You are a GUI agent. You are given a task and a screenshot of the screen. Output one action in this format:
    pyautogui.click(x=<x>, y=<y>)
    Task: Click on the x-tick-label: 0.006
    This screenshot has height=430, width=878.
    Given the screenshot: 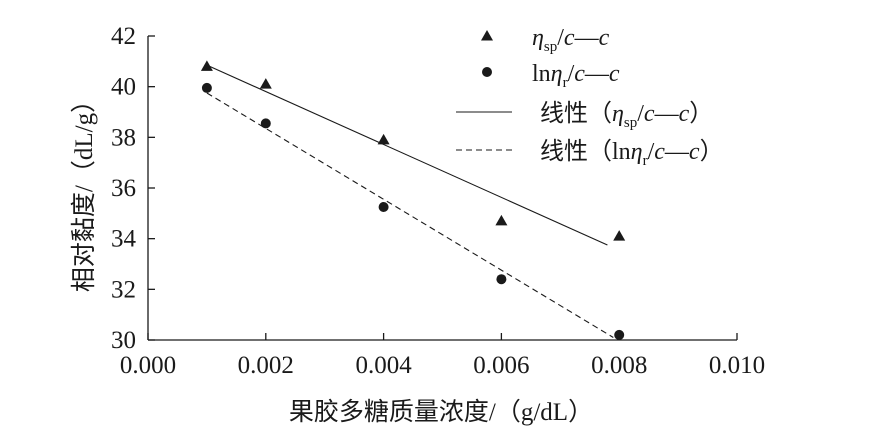 What is the action you would take?
    pyautogui.click(x=501, y=365)
    